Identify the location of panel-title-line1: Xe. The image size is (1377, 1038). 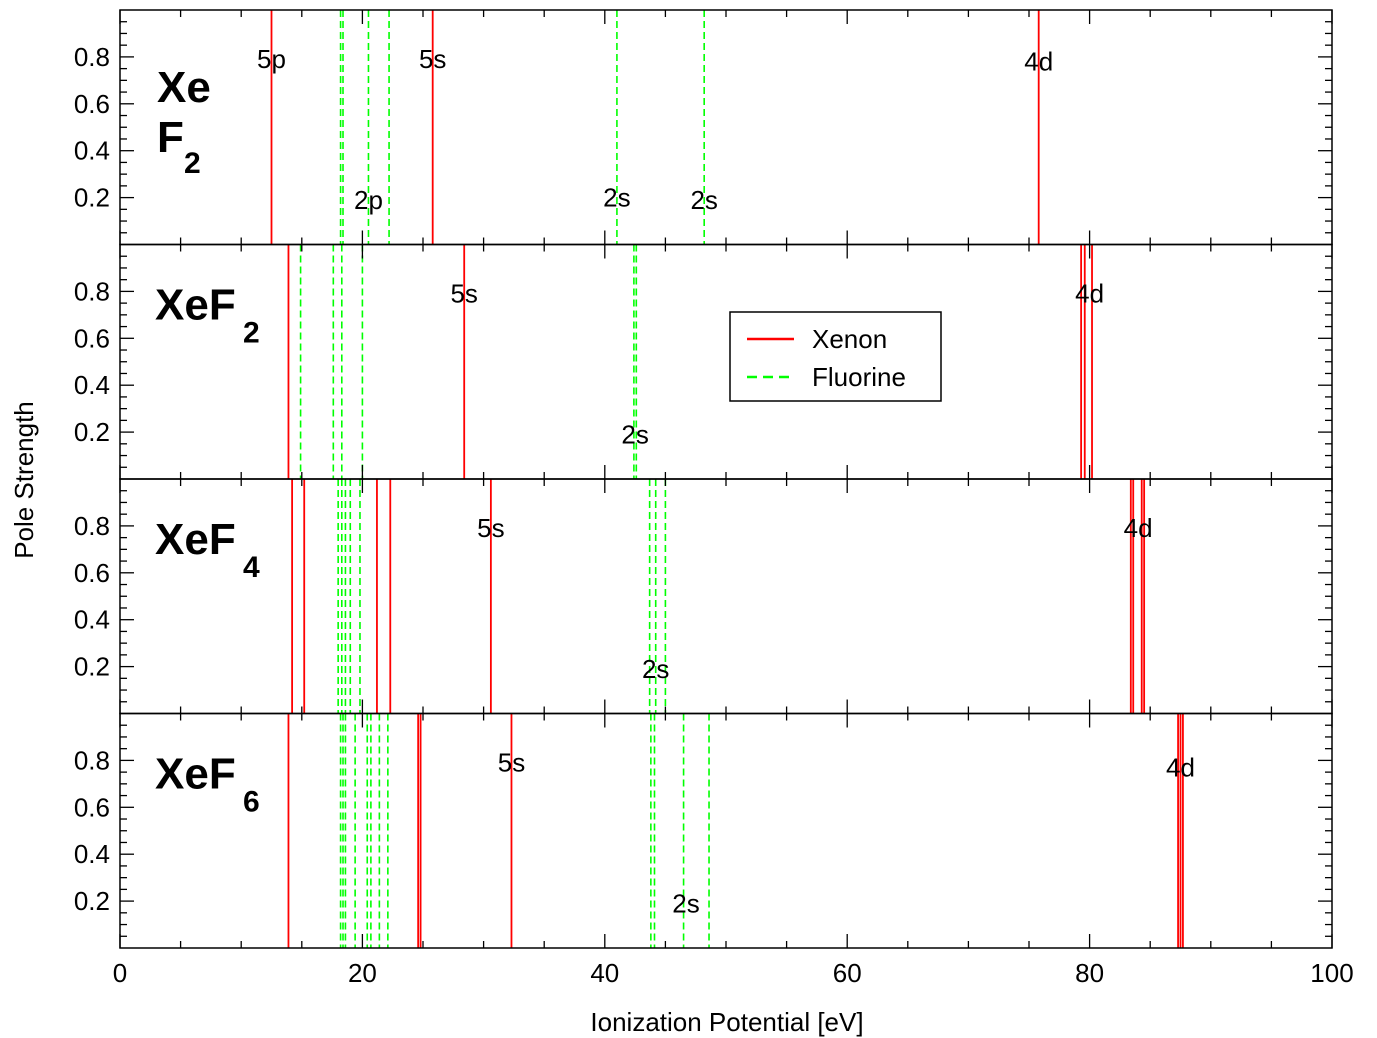
(184, 87).